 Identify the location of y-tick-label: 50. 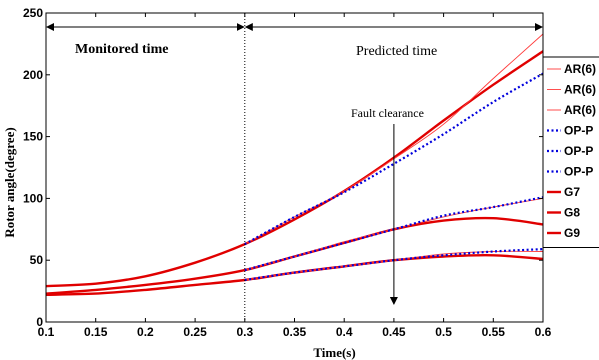
(37, 260).